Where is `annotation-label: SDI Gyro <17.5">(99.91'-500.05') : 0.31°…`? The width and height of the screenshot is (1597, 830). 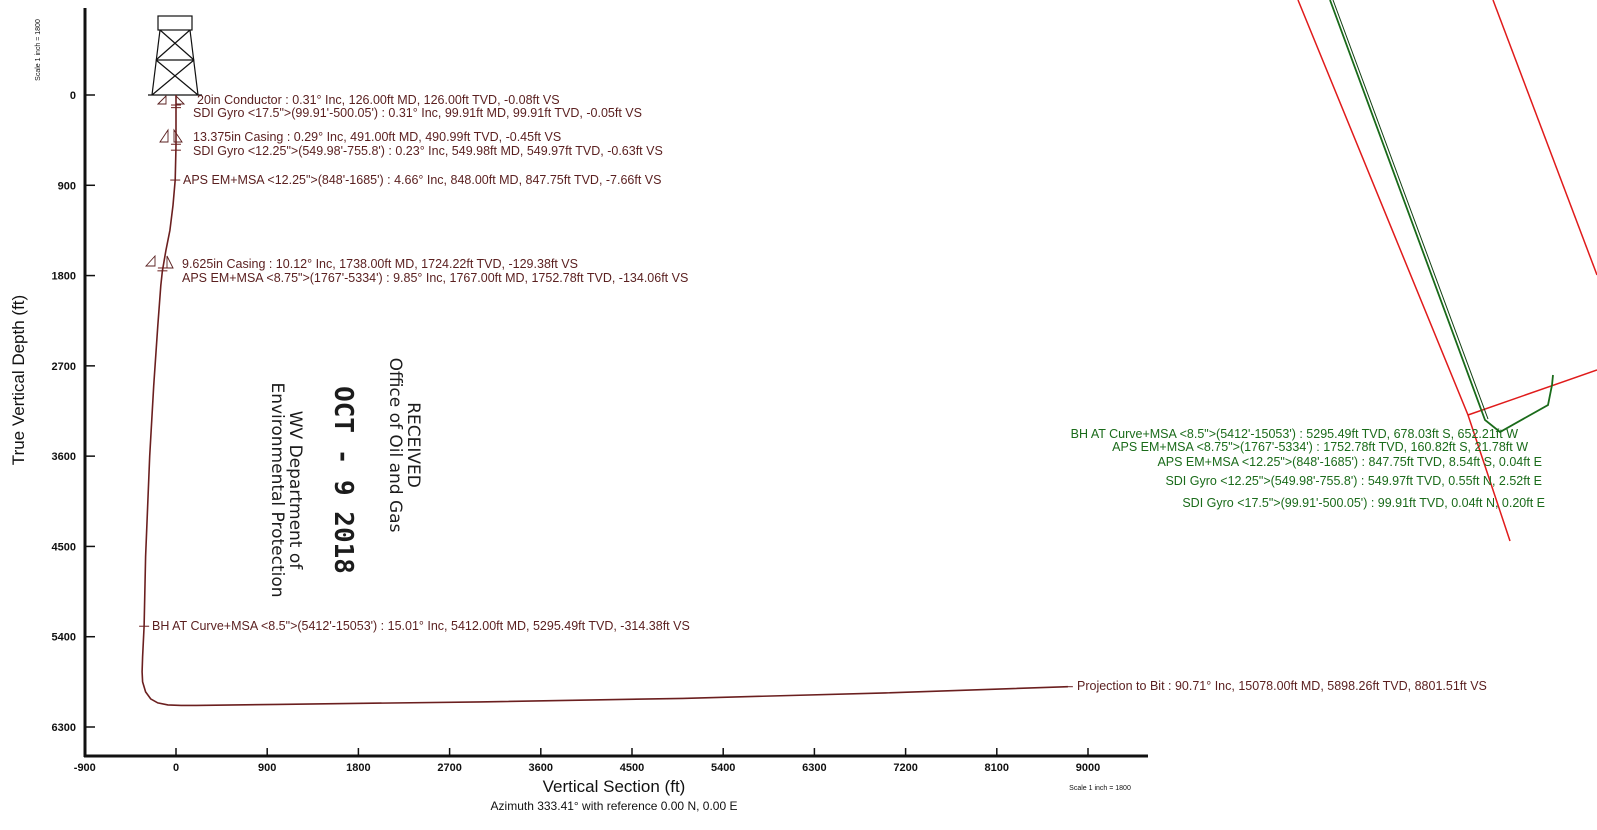
annotation-label: SDI Gyro <17.5">(99.91'-500.05') : 0.31°… is located at coordinates (417, 113).